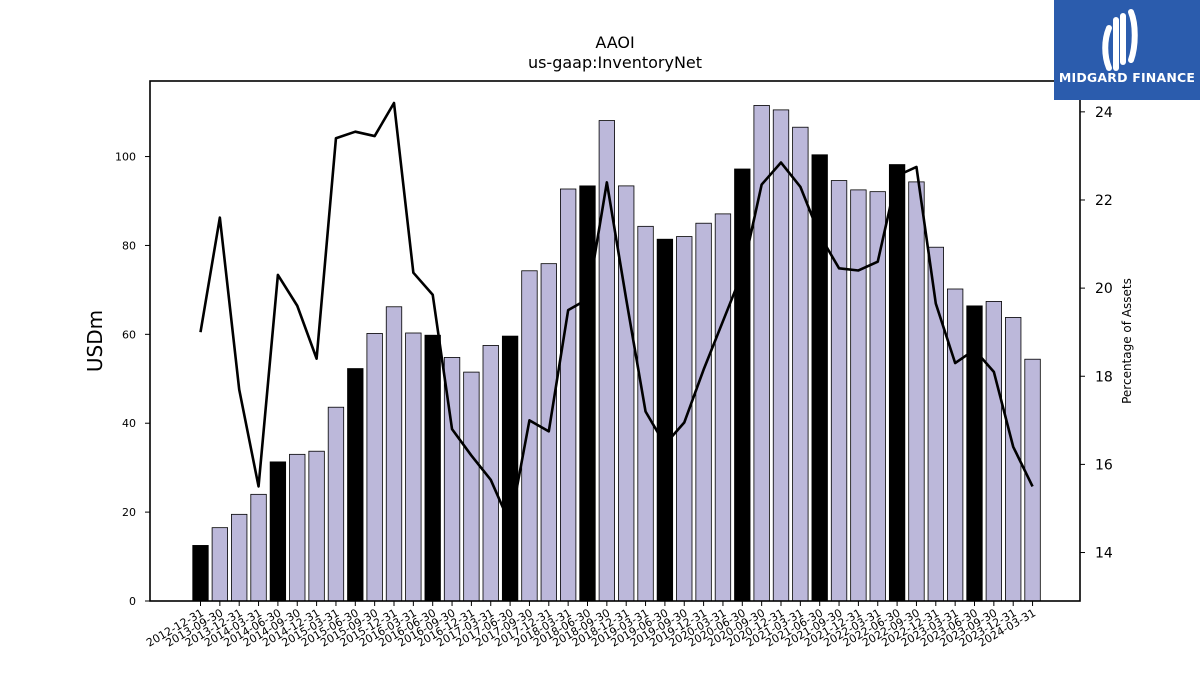 The width and height of the screenshot is (1200, 675). I want to click on brand-logo: MIDGARD FINANCE, so click(1127, 50).